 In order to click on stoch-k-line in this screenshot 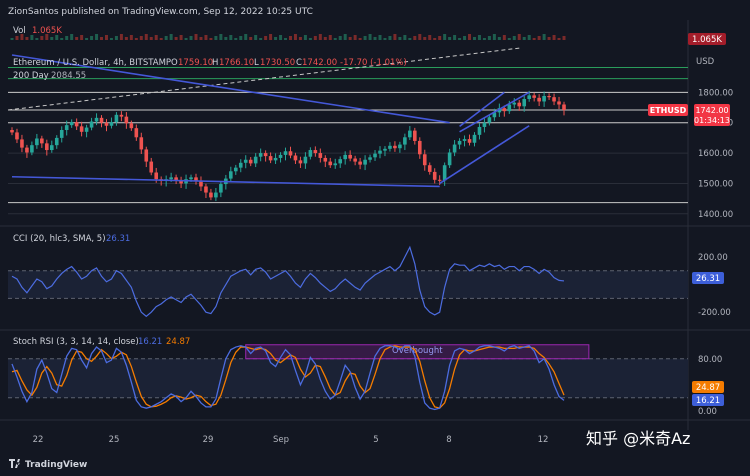, I will do `click(288, 378)`.